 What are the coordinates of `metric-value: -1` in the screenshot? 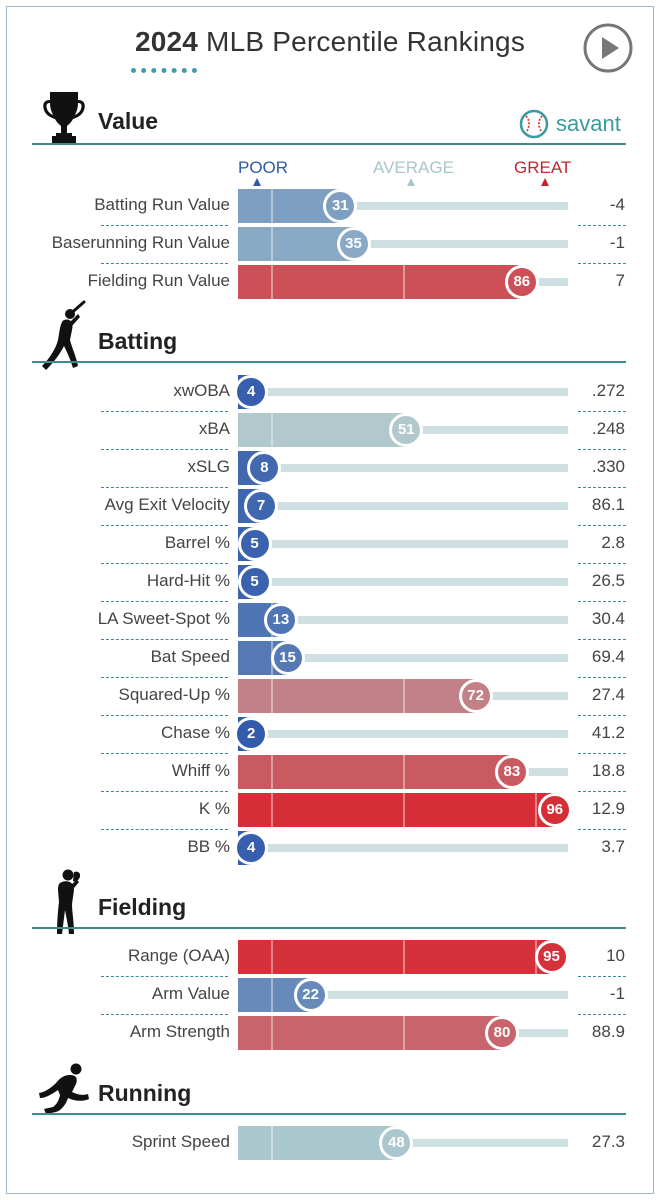 It's located at (617, 993).